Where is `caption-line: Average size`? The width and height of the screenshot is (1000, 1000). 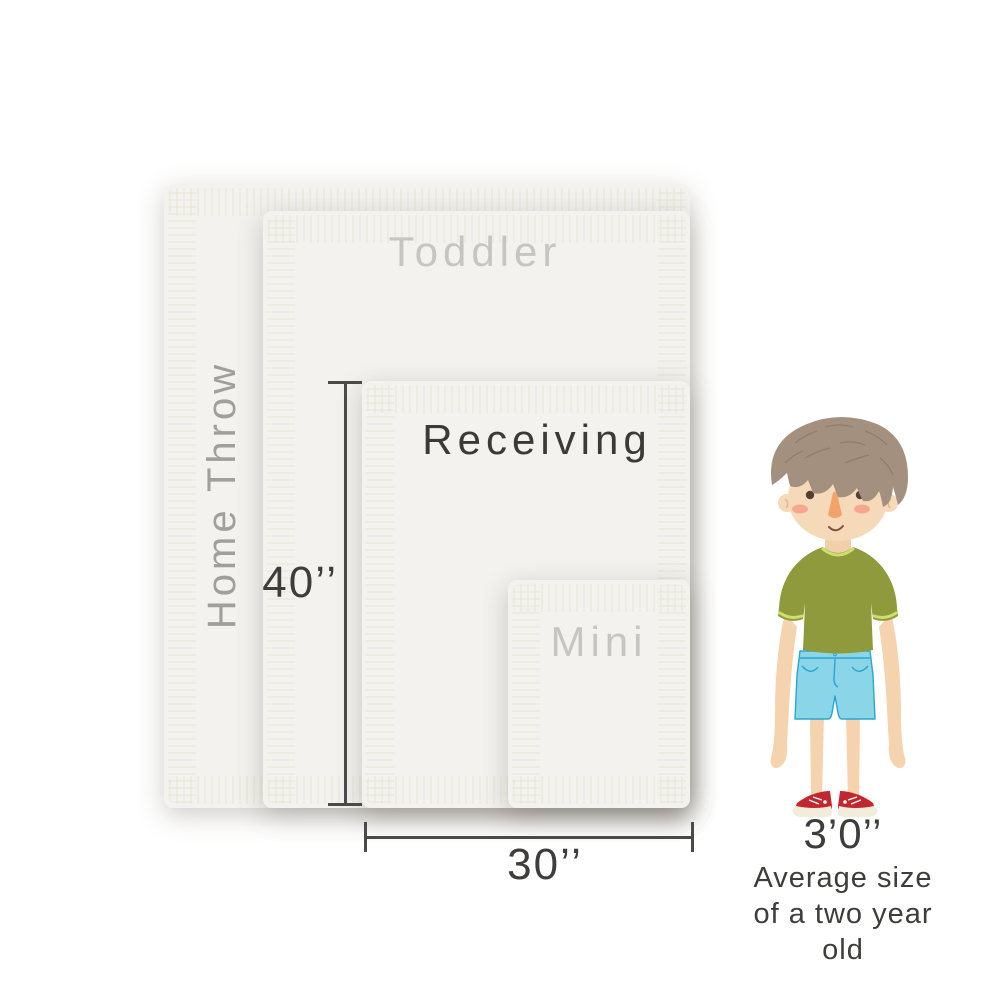
caption-line: Average size is located at coordinates (843, 878).